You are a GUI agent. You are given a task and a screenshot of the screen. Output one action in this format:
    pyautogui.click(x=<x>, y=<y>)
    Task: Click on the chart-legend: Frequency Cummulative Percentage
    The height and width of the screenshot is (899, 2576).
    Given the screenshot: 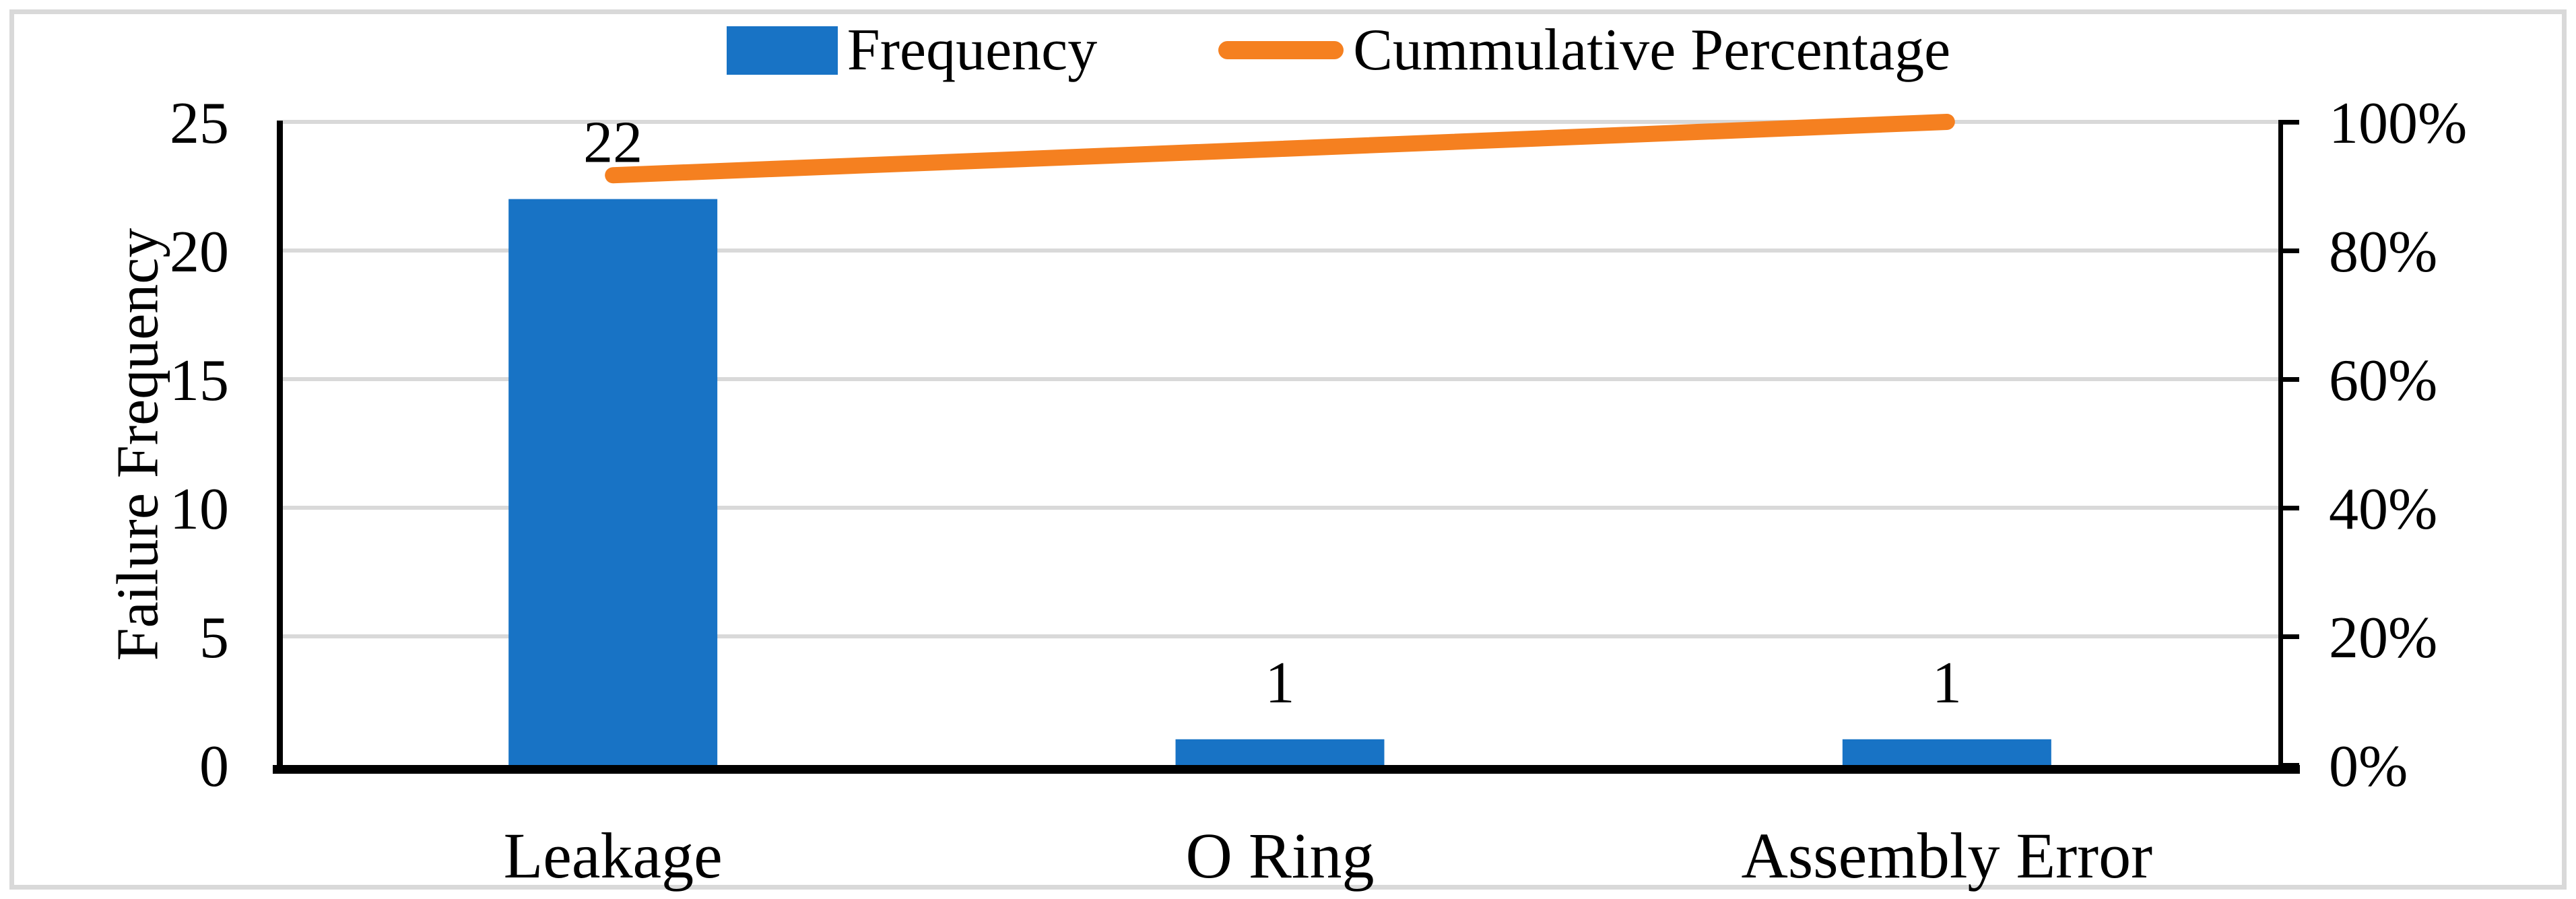 What is the action you would take?
    pyautogui.click(x=1288, y=51)
    